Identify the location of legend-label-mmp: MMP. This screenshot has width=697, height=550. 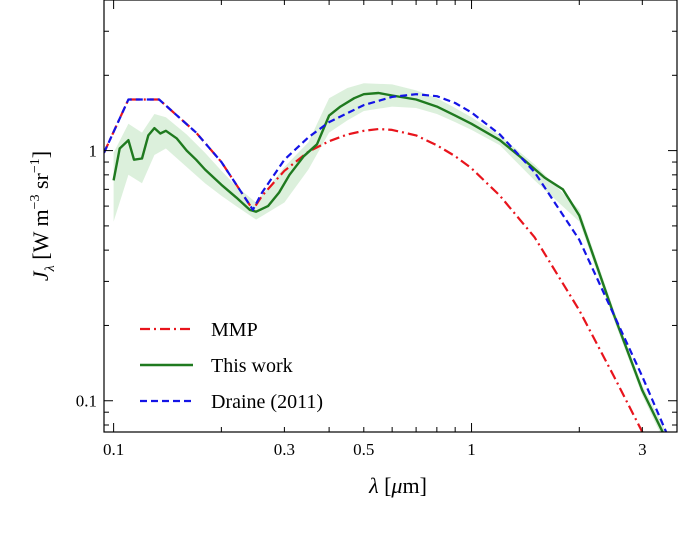
(234, 330).